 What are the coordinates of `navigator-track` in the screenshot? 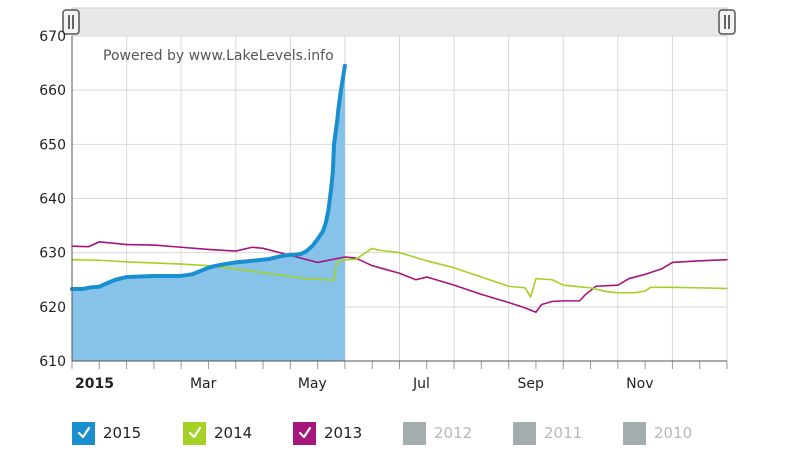 It's located at (399, 22).